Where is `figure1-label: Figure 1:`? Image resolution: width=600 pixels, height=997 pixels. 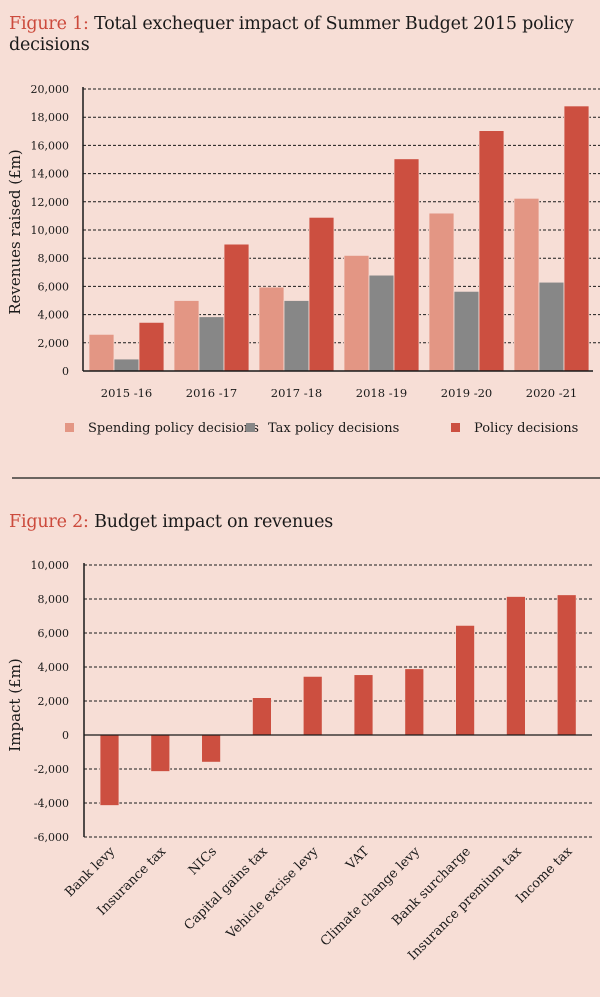
figure1-label: Figure 1: is located at coordinates (49, 24).